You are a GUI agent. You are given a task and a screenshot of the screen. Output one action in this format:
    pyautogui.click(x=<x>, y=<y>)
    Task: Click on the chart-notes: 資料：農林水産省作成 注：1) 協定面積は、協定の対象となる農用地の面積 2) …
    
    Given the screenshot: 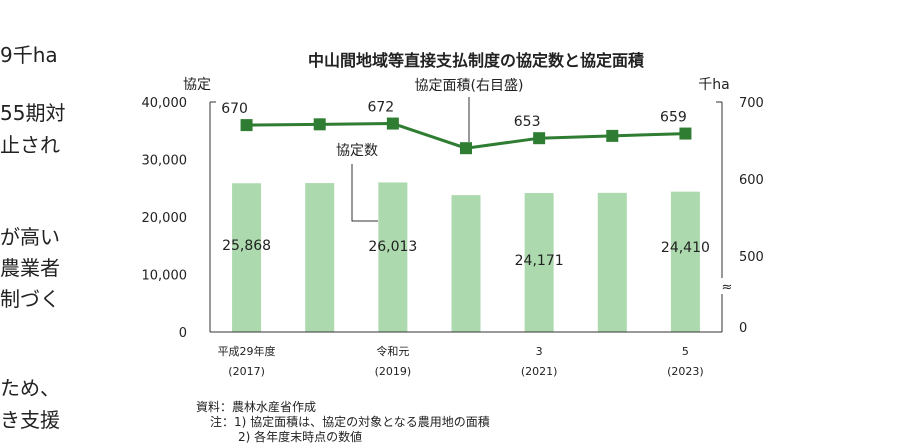 What is the action you would take?
    pyautogui.click(x=343, y=422)
    